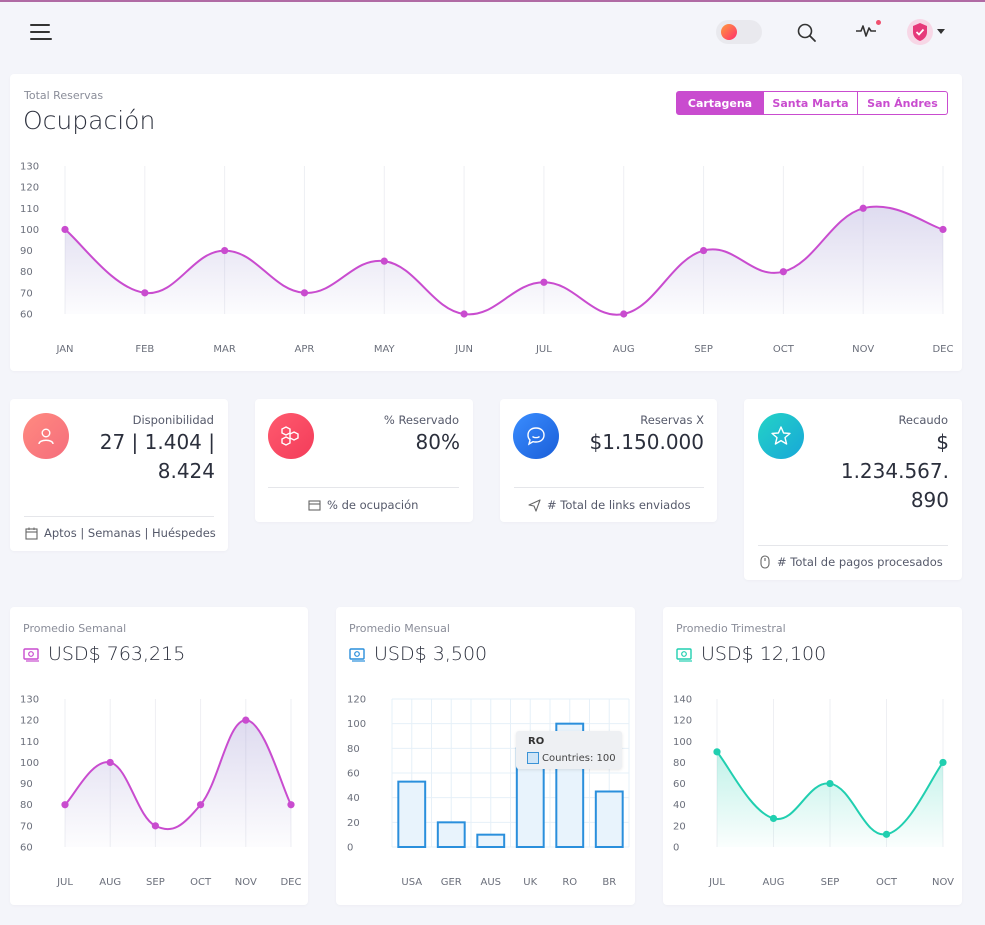  I want to click on theme-toggle, so click(739, 32).